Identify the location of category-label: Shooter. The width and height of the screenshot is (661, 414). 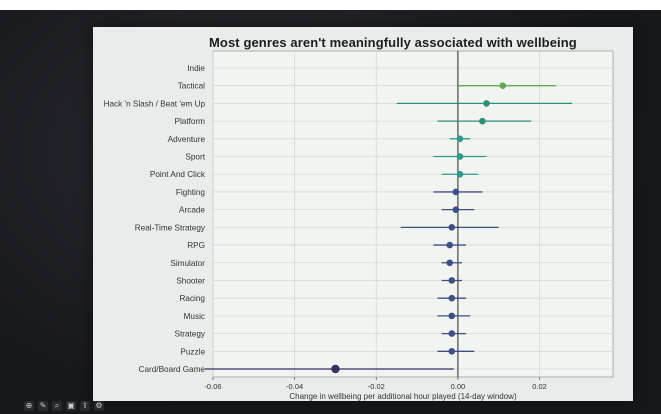
(190, 280).